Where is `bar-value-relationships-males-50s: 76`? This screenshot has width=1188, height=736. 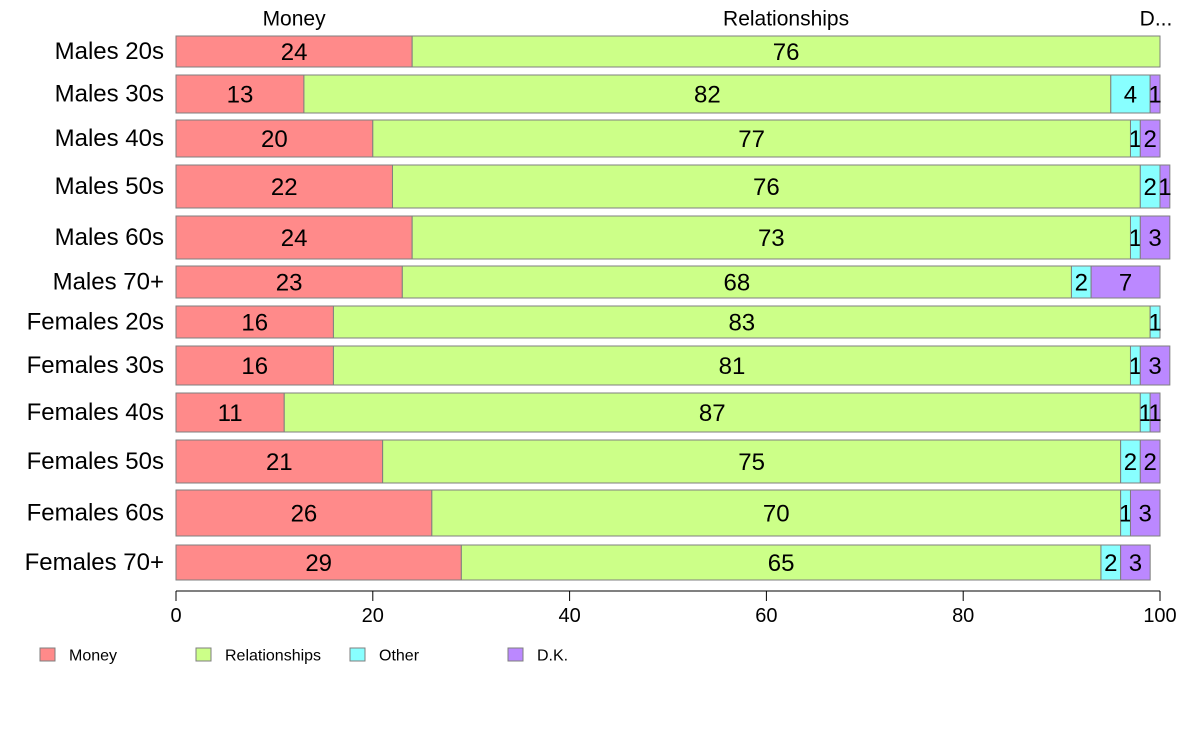
bar-value-relationships-males-50s: 76 is located at coordinates (766, 187).